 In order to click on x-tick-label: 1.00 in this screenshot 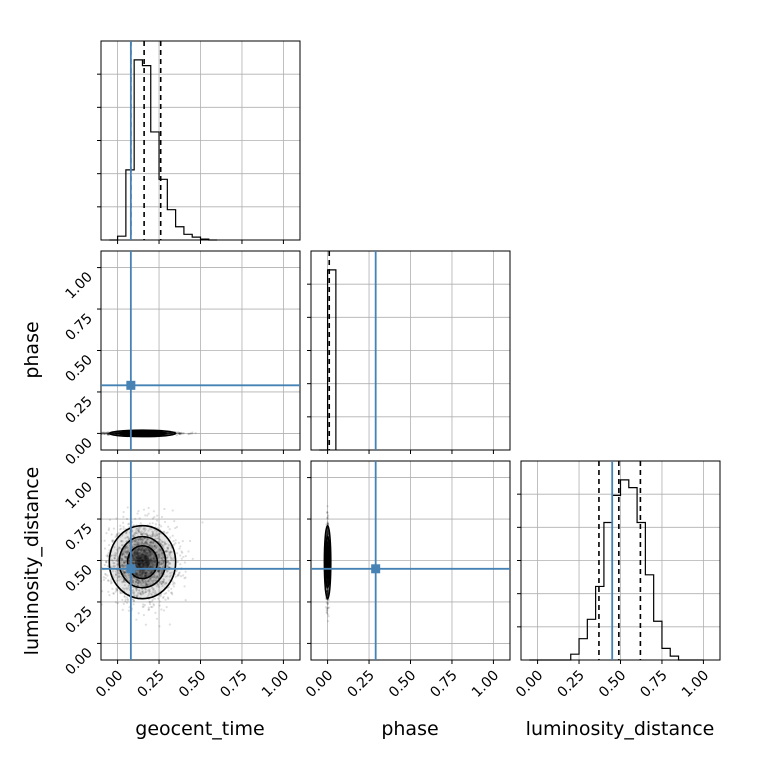, I will do `click(275, 684)`.